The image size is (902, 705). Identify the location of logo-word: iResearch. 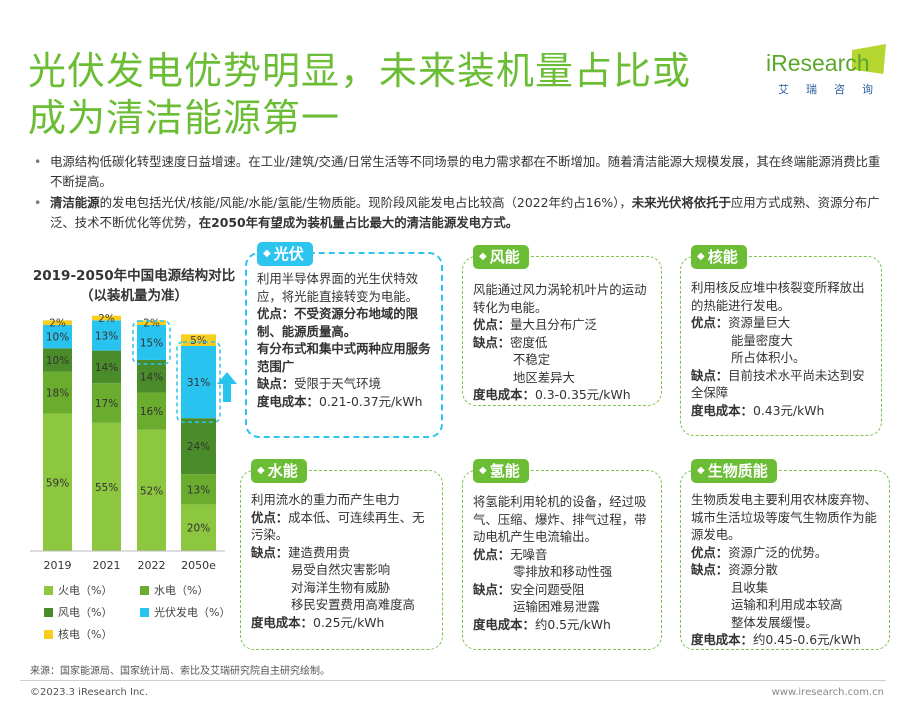
(818, 63).